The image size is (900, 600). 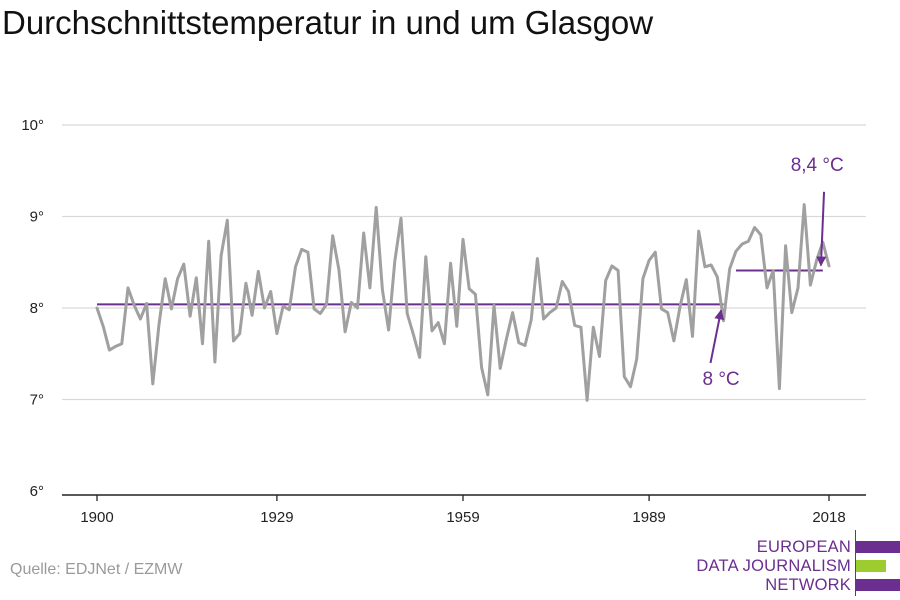 I want to click on x-tick-label: 1989, so click(x=648, y=517).